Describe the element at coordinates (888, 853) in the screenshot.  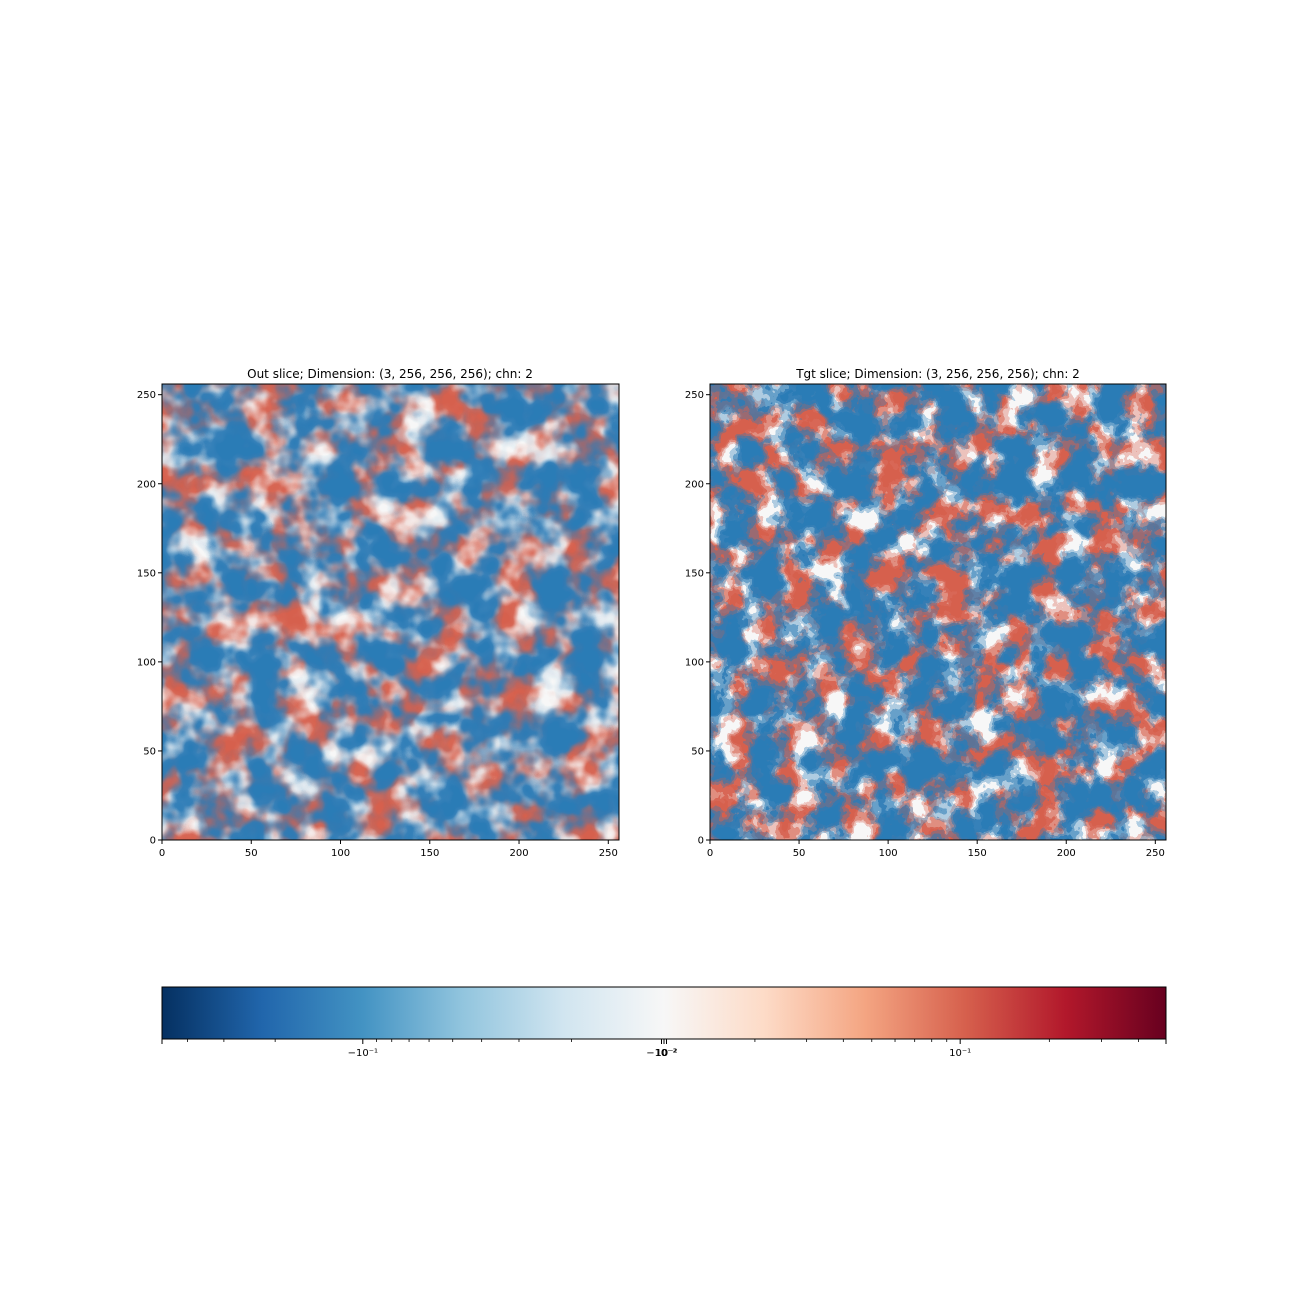
I see `tgt-slice-xtick-label: 100` at that location.